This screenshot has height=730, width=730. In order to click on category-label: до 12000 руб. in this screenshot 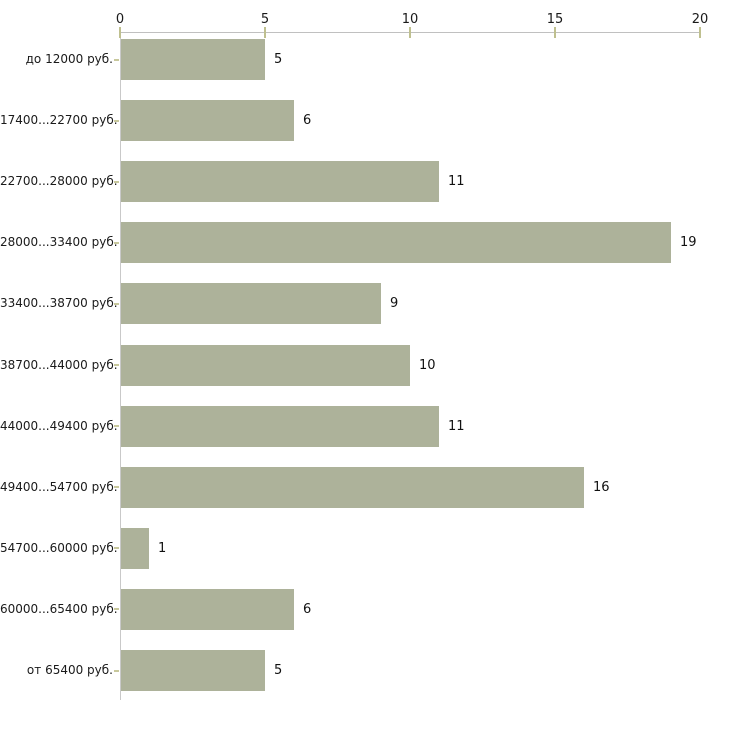, I will do `click(69, 59)`.